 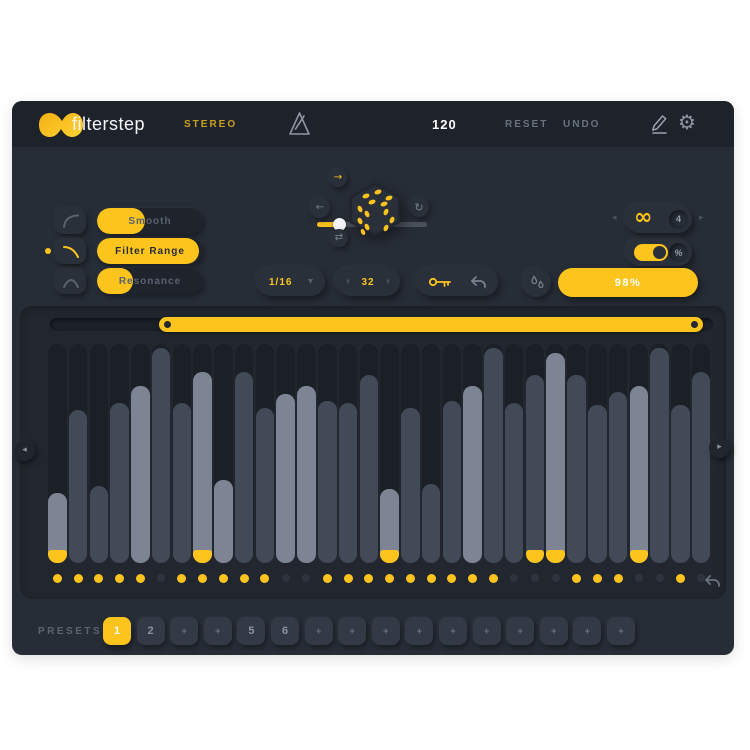 What do you see at coordinates (659, 124) in the screenshot?
I see `edit-pencil-icon` at bounding box center [659, 124].